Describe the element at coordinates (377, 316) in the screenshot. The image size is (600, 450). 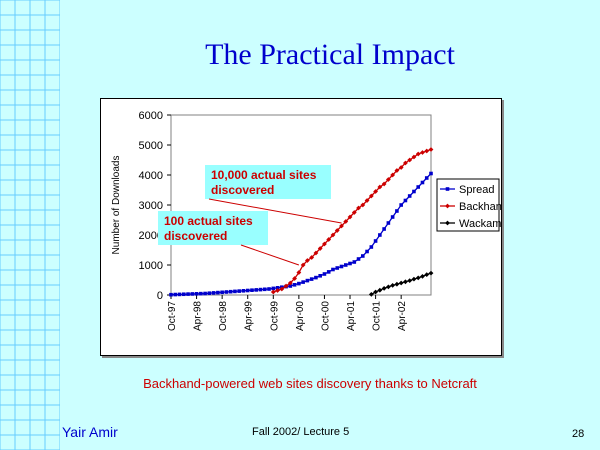
I see `x-tick-label: Oct-01` at that location.